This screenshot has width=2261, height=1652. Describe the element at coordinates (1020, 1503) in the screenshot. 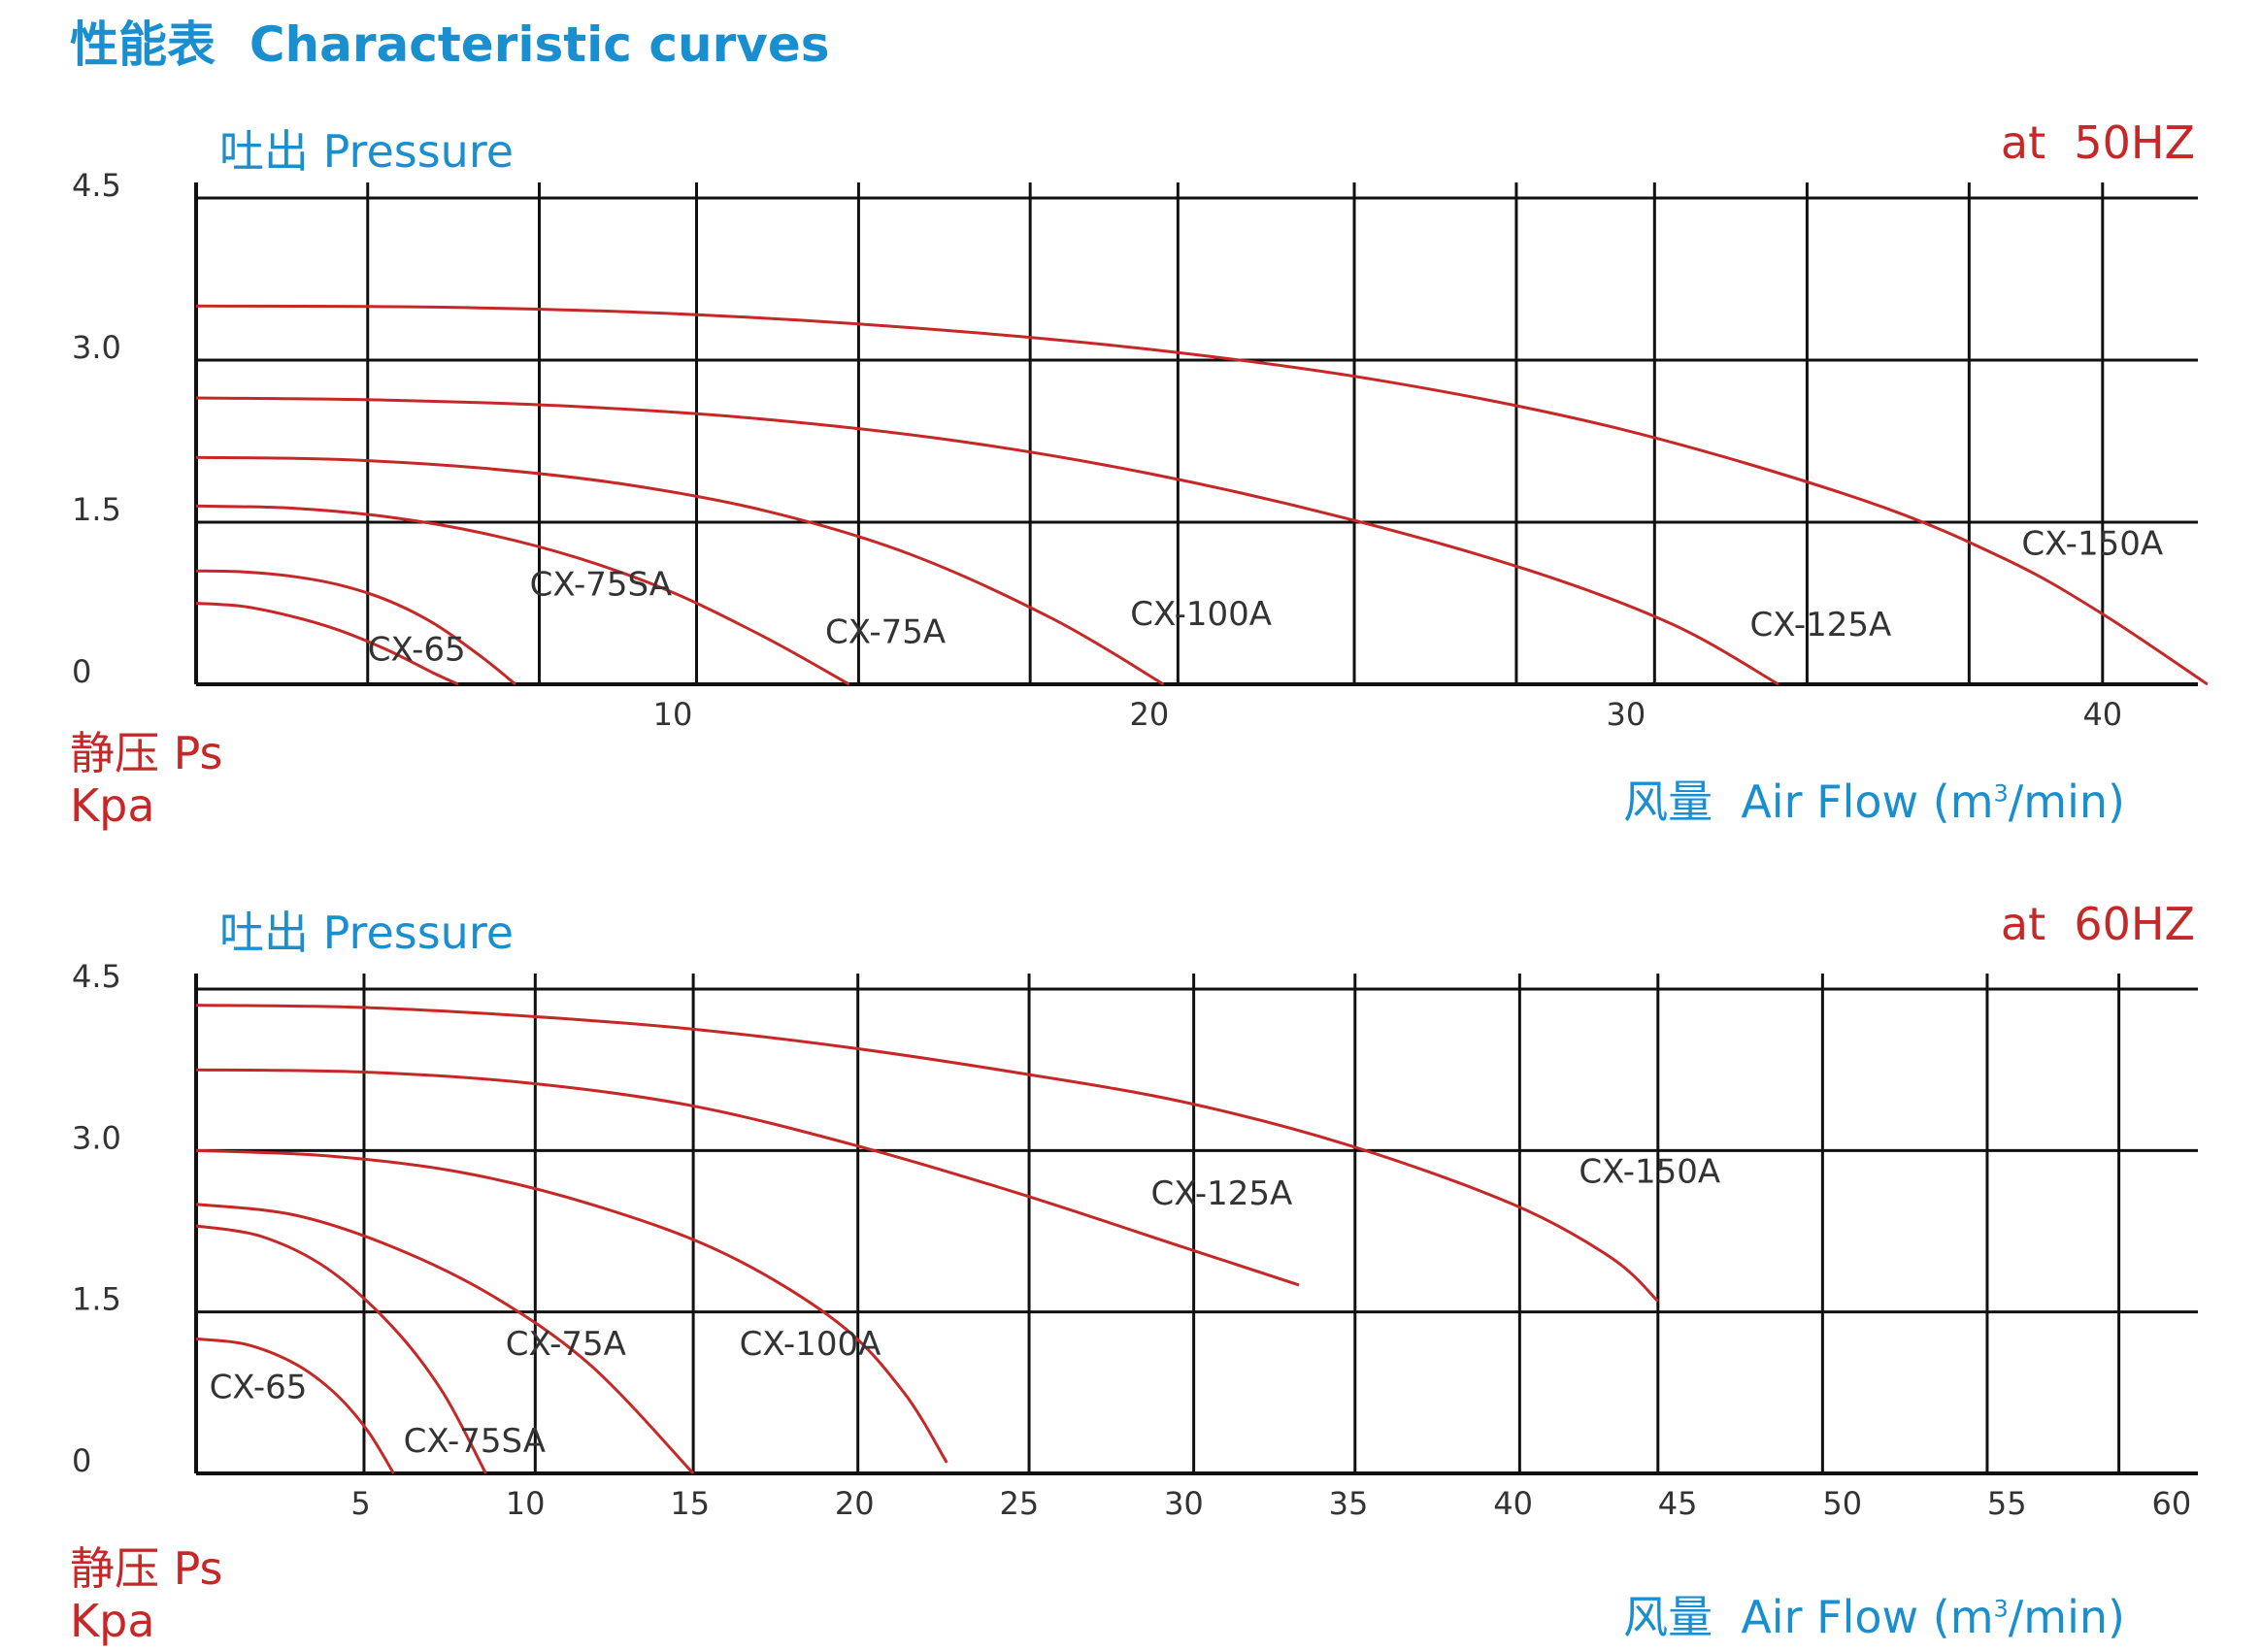

I see `x-tick-label: 25` at that location.